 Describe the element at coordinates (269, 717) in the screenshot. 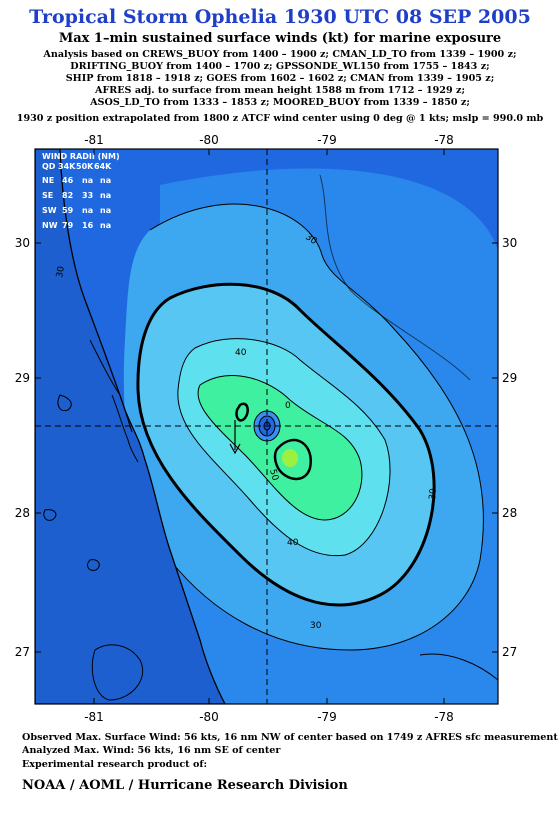

I see `x-axis-bottom: -81 -80 -79 -78` at that location.